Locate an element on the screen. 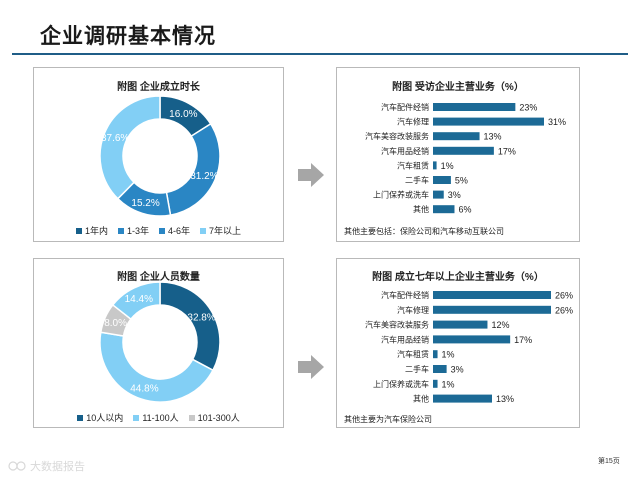 The image size is (640, 479). seven-year-business-note: 其他主要为汽车保险公司 is located at coordinates (388, 419).